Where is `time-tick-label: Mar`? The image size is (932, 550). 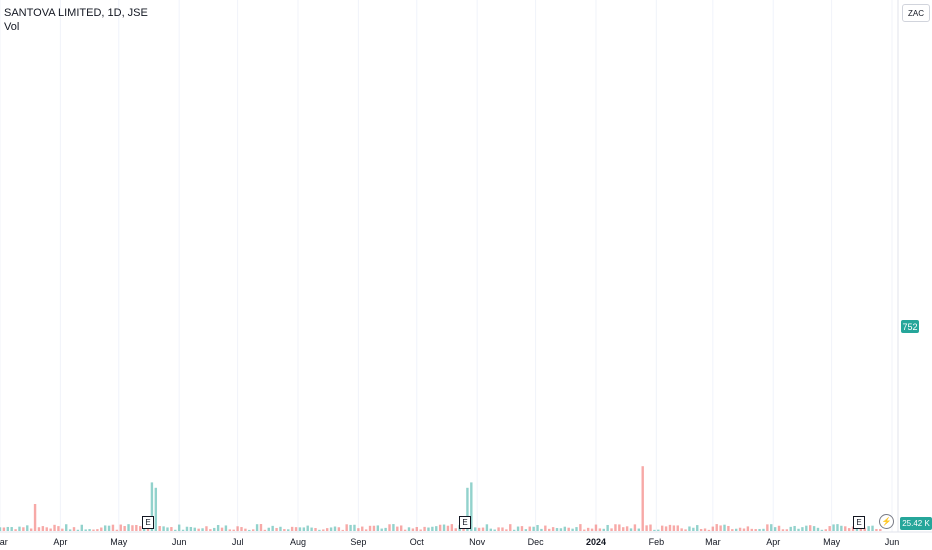 time-tick-label: Mar is located at coordinates (713, 542).